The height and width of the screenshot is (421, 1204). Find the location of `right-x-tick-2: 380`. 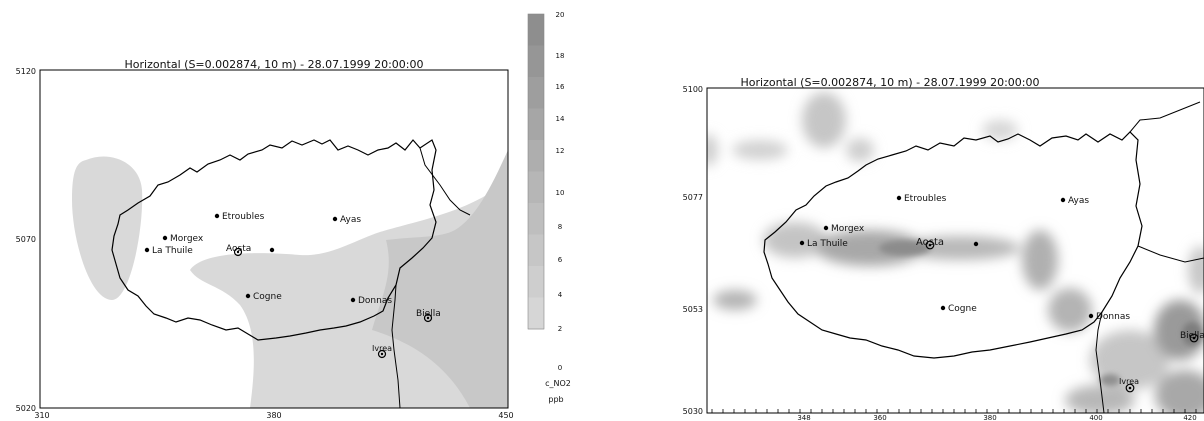

right-x-tick-2: 380 is located at coordinates (989, 417).